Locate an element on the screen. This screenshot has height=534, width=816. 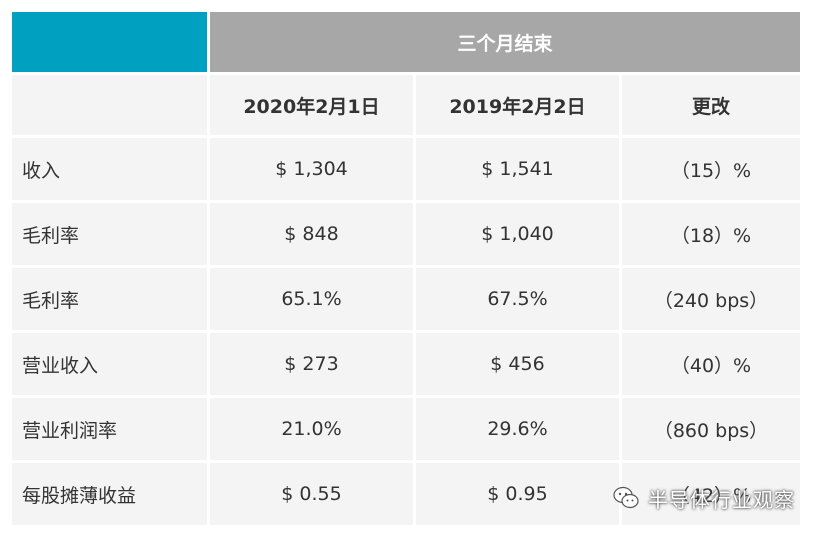
value-2019: $ 1,040 is located at coordinates (517, 234).